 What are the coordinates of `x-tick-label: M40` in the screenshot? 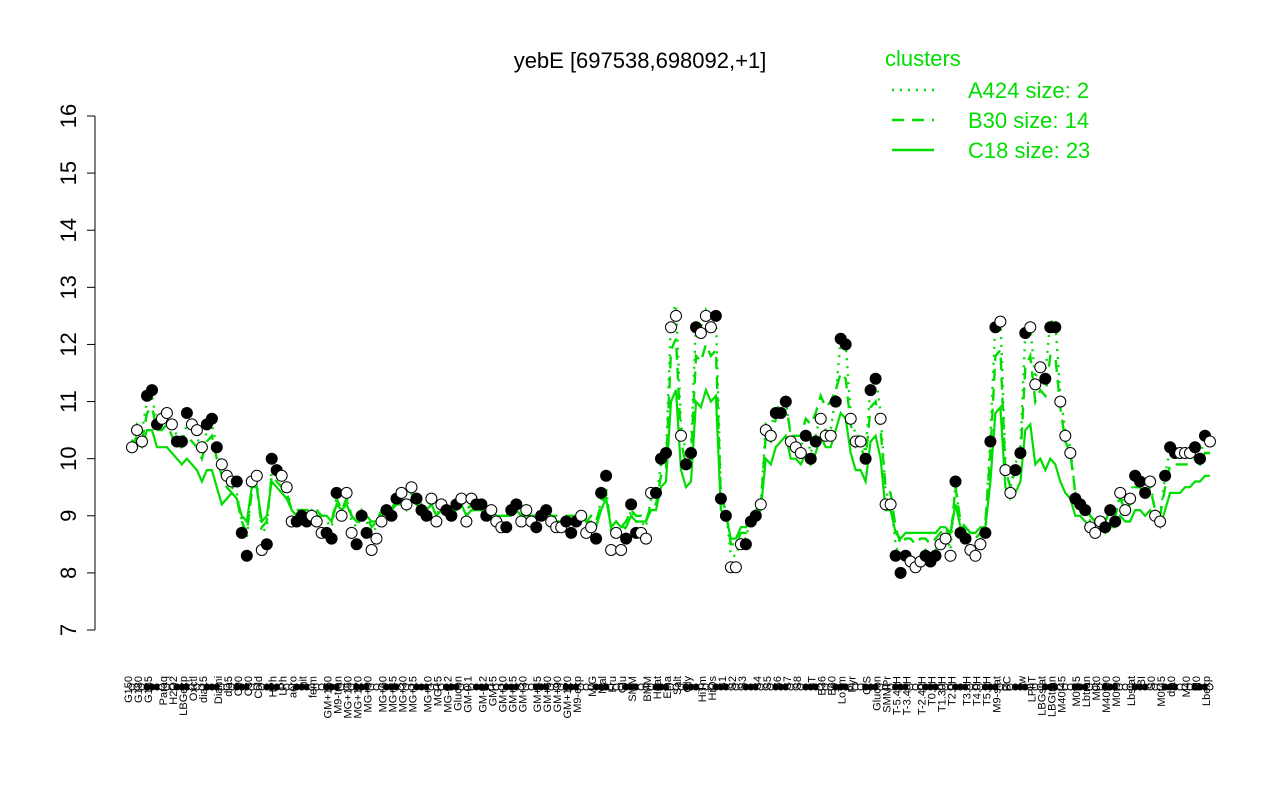 It's located at (1187, 686).